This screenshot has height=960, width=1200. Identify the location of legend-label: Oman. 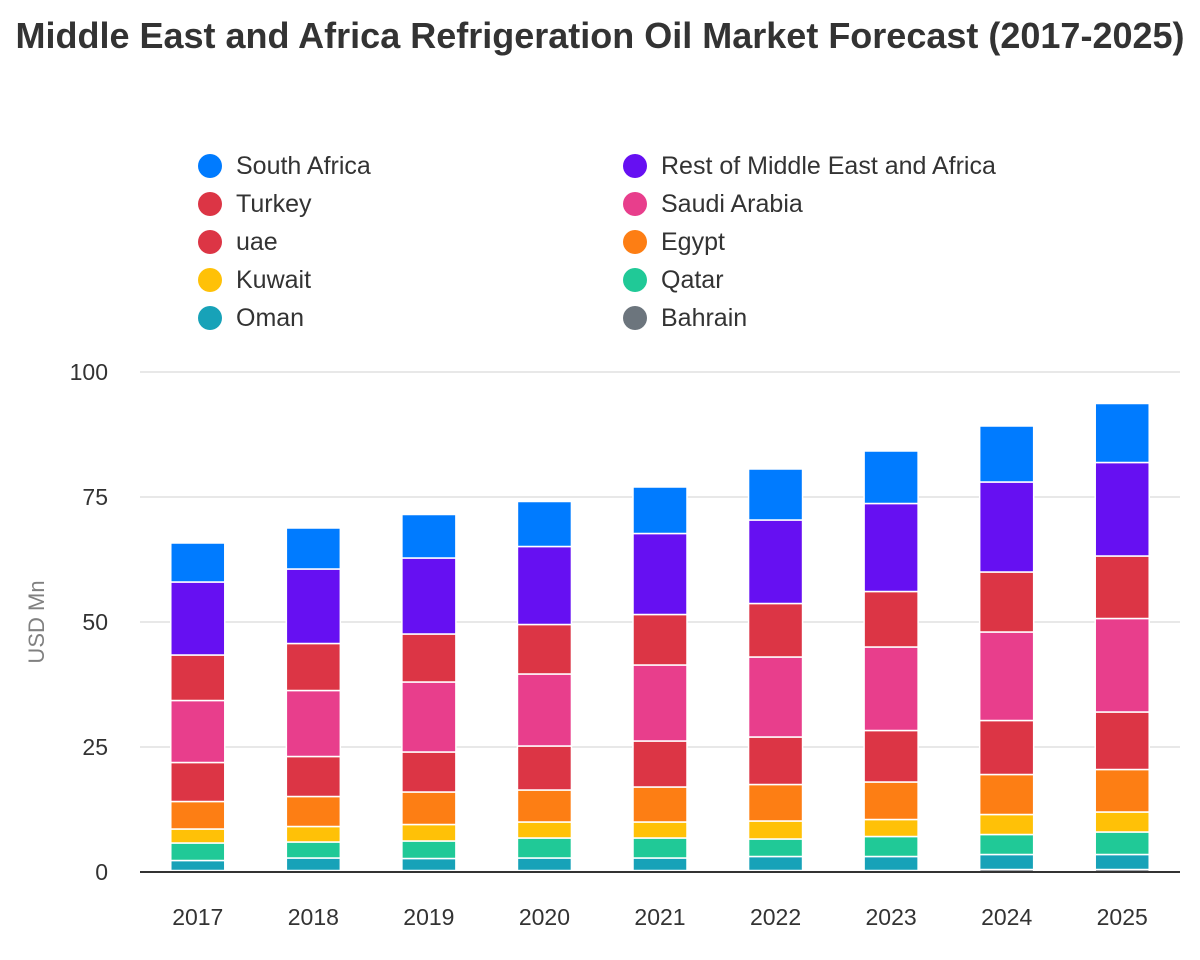
(270, 317).